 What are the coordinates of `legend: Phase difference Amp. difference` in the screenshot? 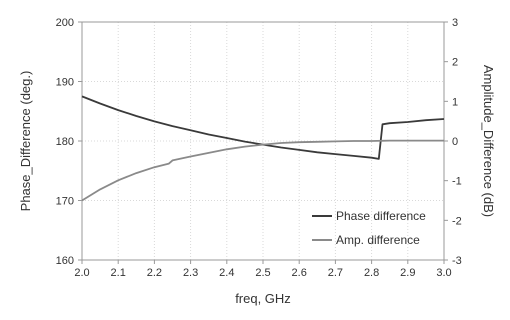 It's located at (369, 228).